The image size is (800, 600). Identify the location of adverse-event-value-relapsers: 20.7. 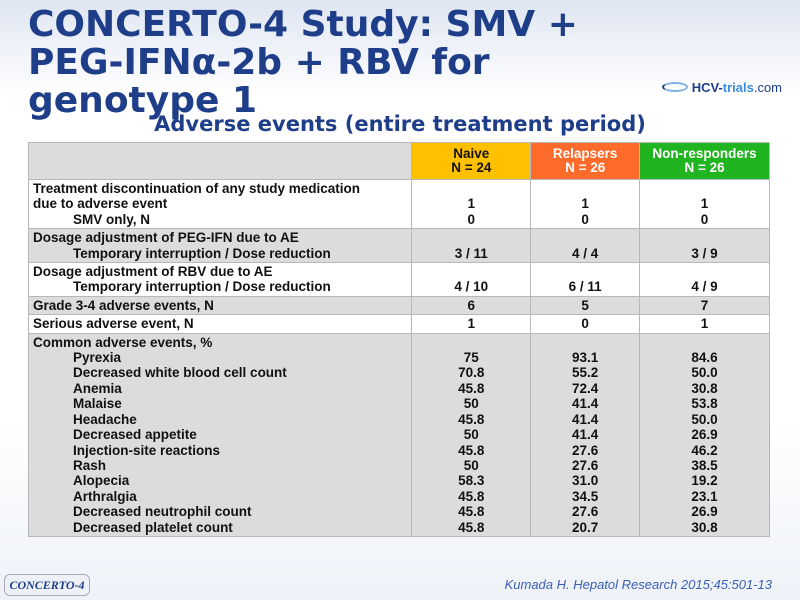
(585, 527).